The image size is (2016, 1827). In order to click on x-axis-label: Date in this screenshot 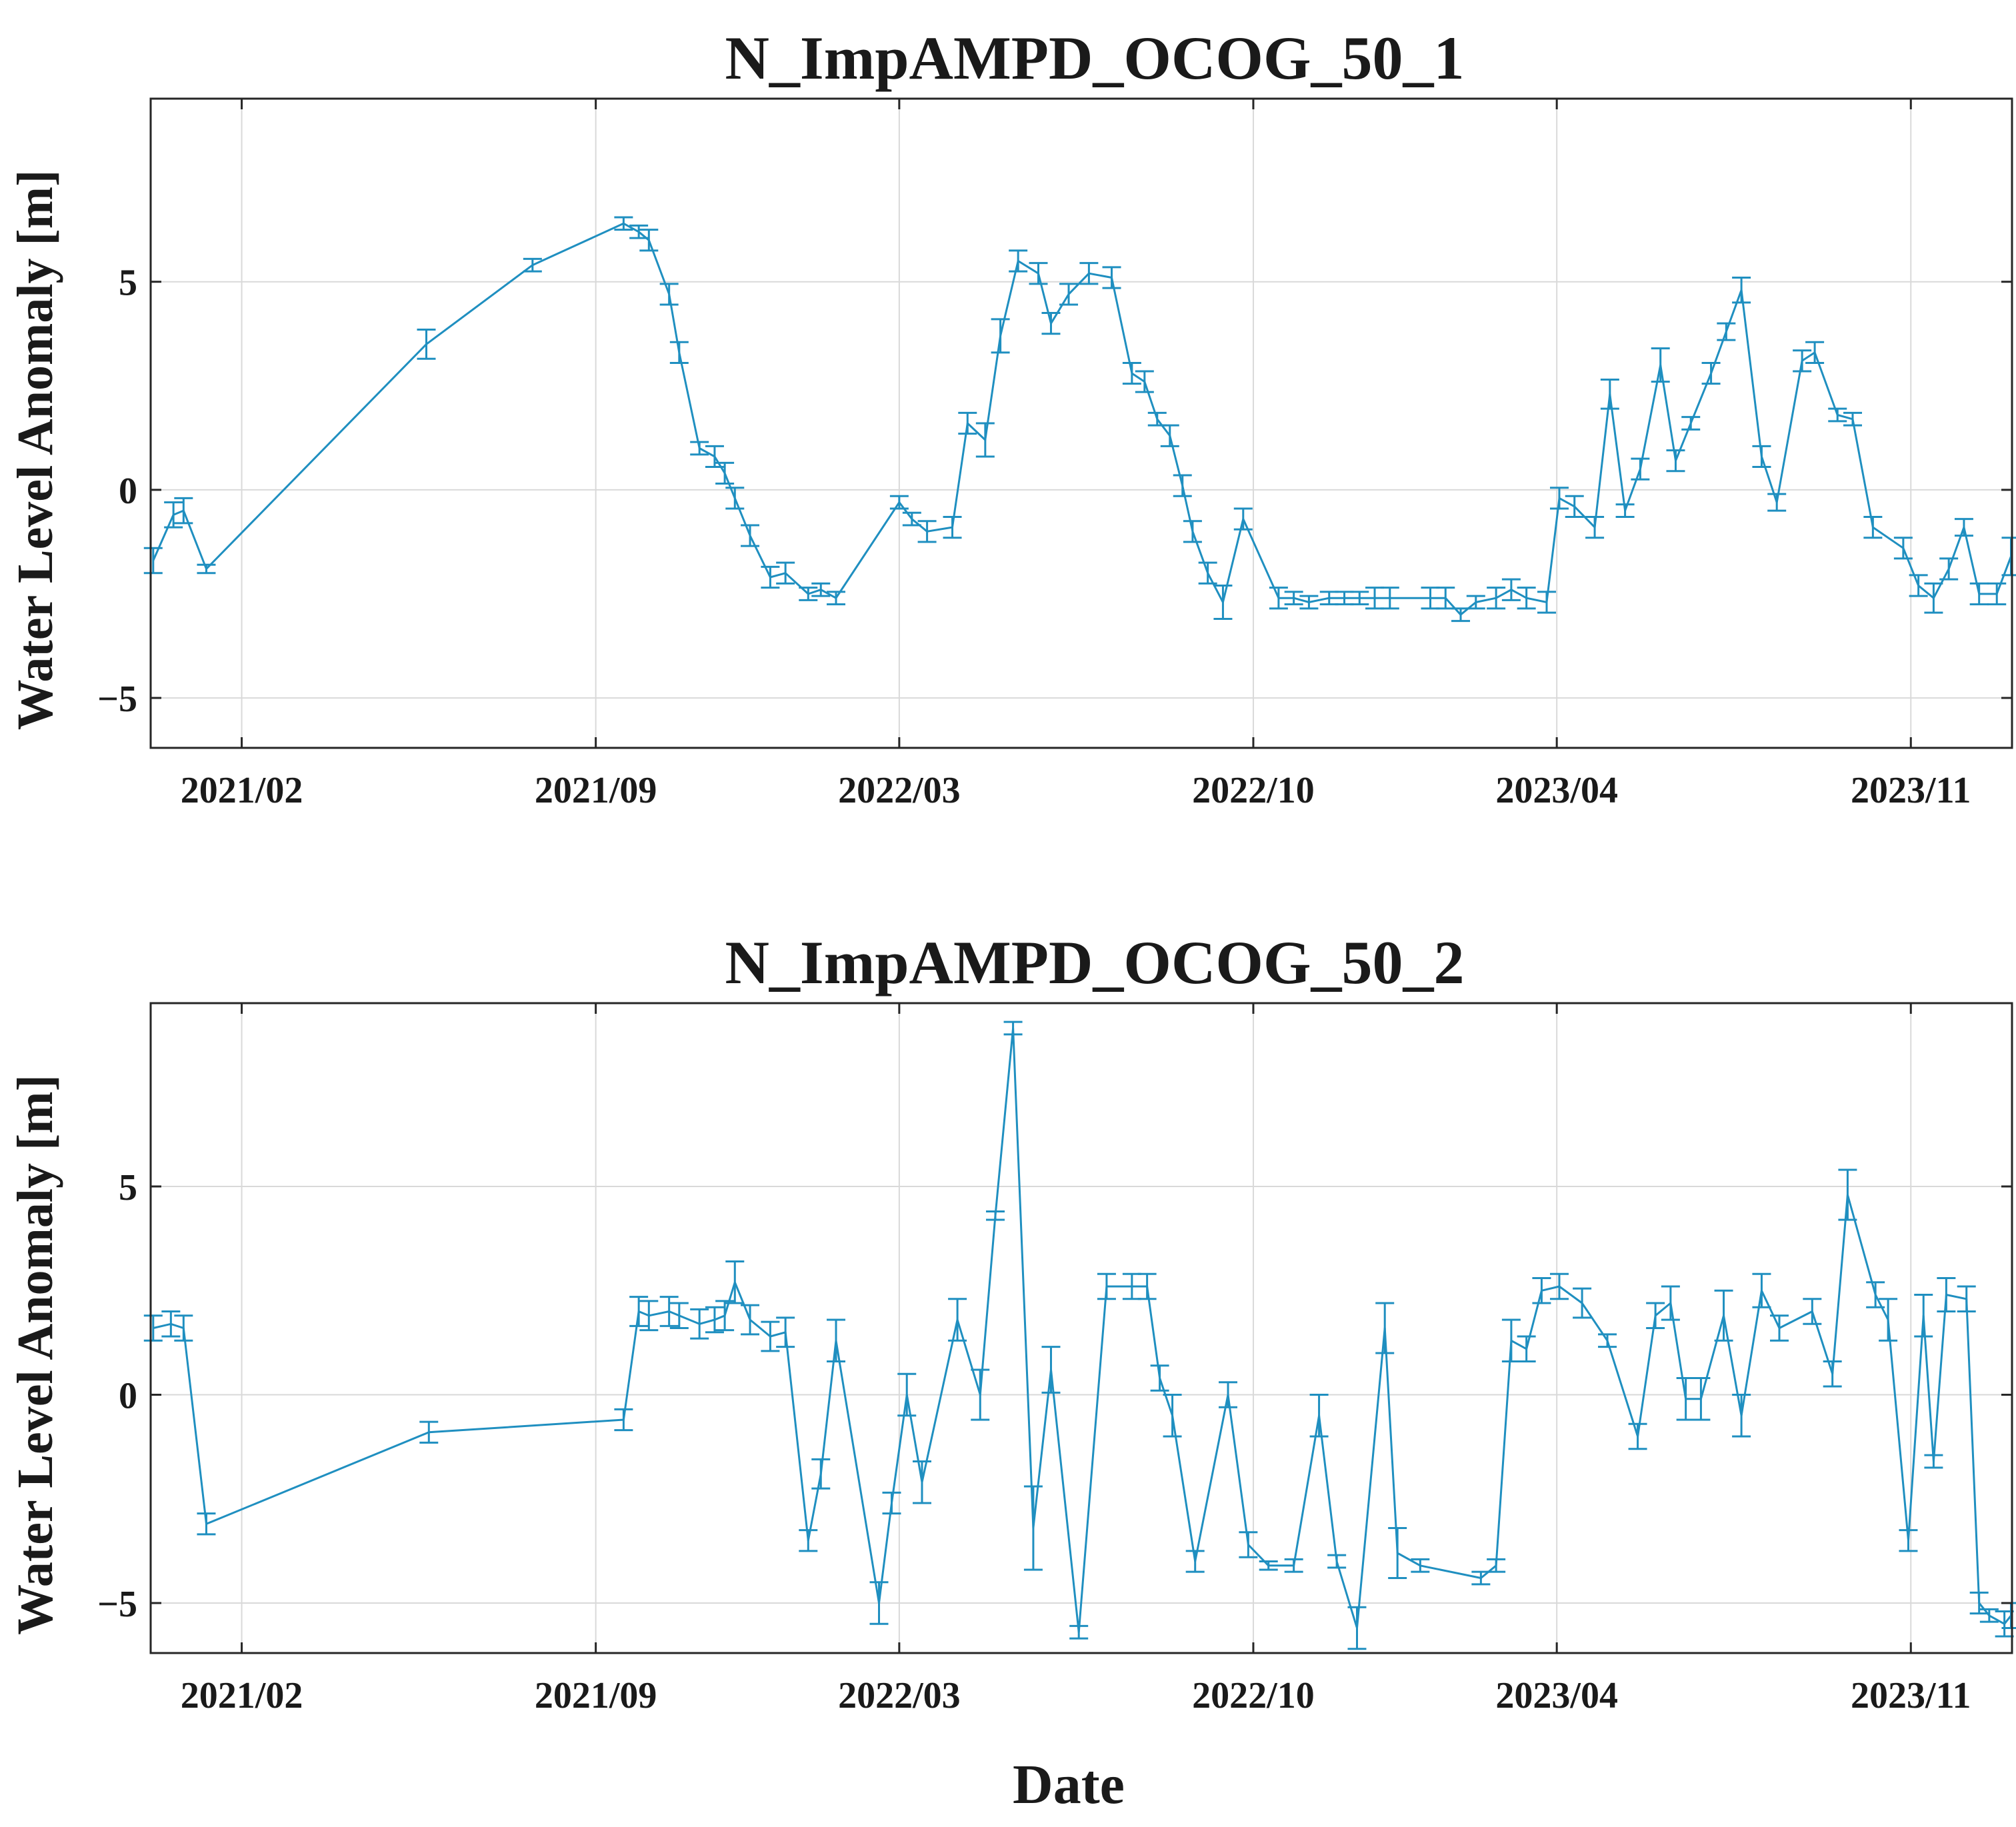, I will do `click(1069, 1785)`.